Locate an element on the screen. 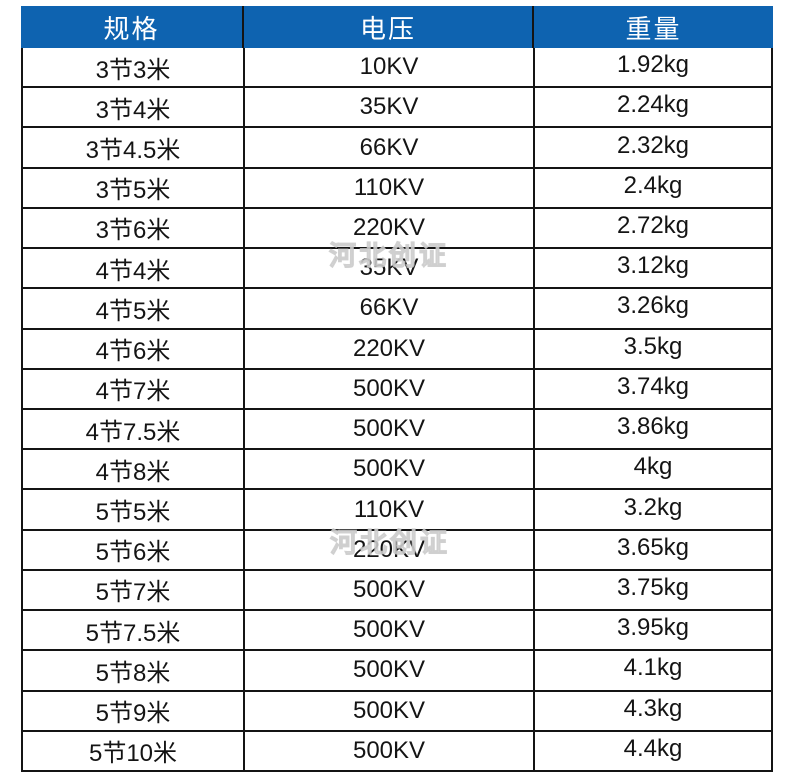 This screenshot has width=790, height=782. table-row: 4节7.5米 500KV 3.86kg is located at coordinates (397, 430).